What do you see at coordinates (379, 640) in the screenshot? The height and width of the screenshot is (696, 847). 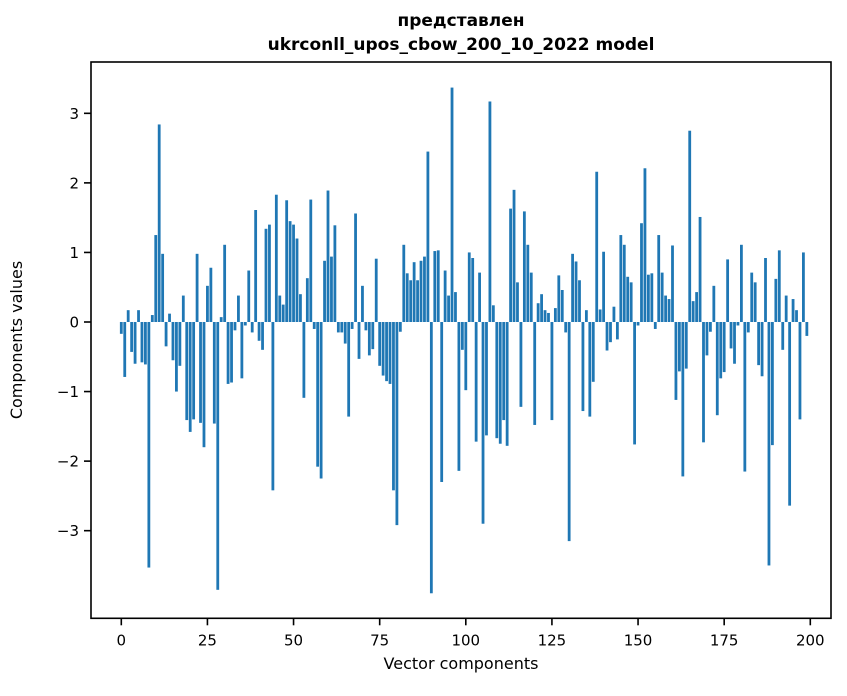 I see `x-tick-label: 75` at bounding box center [379, 640].